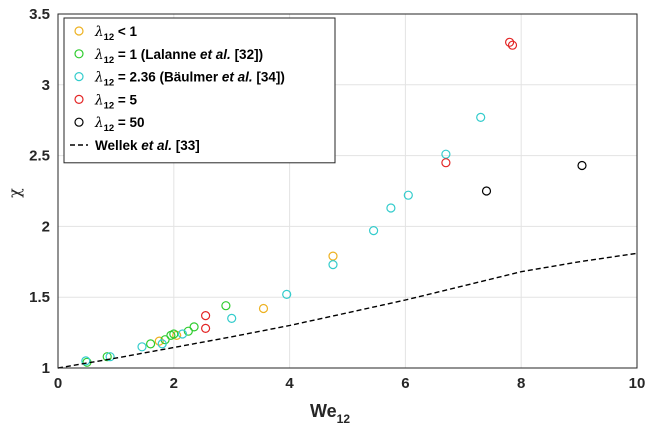 Image resolution: width=649 pixels, height=431 pixels. Describe the element at coordinates (174, 383) in the screenshot. I see `x-tick-label: 2` at that location.